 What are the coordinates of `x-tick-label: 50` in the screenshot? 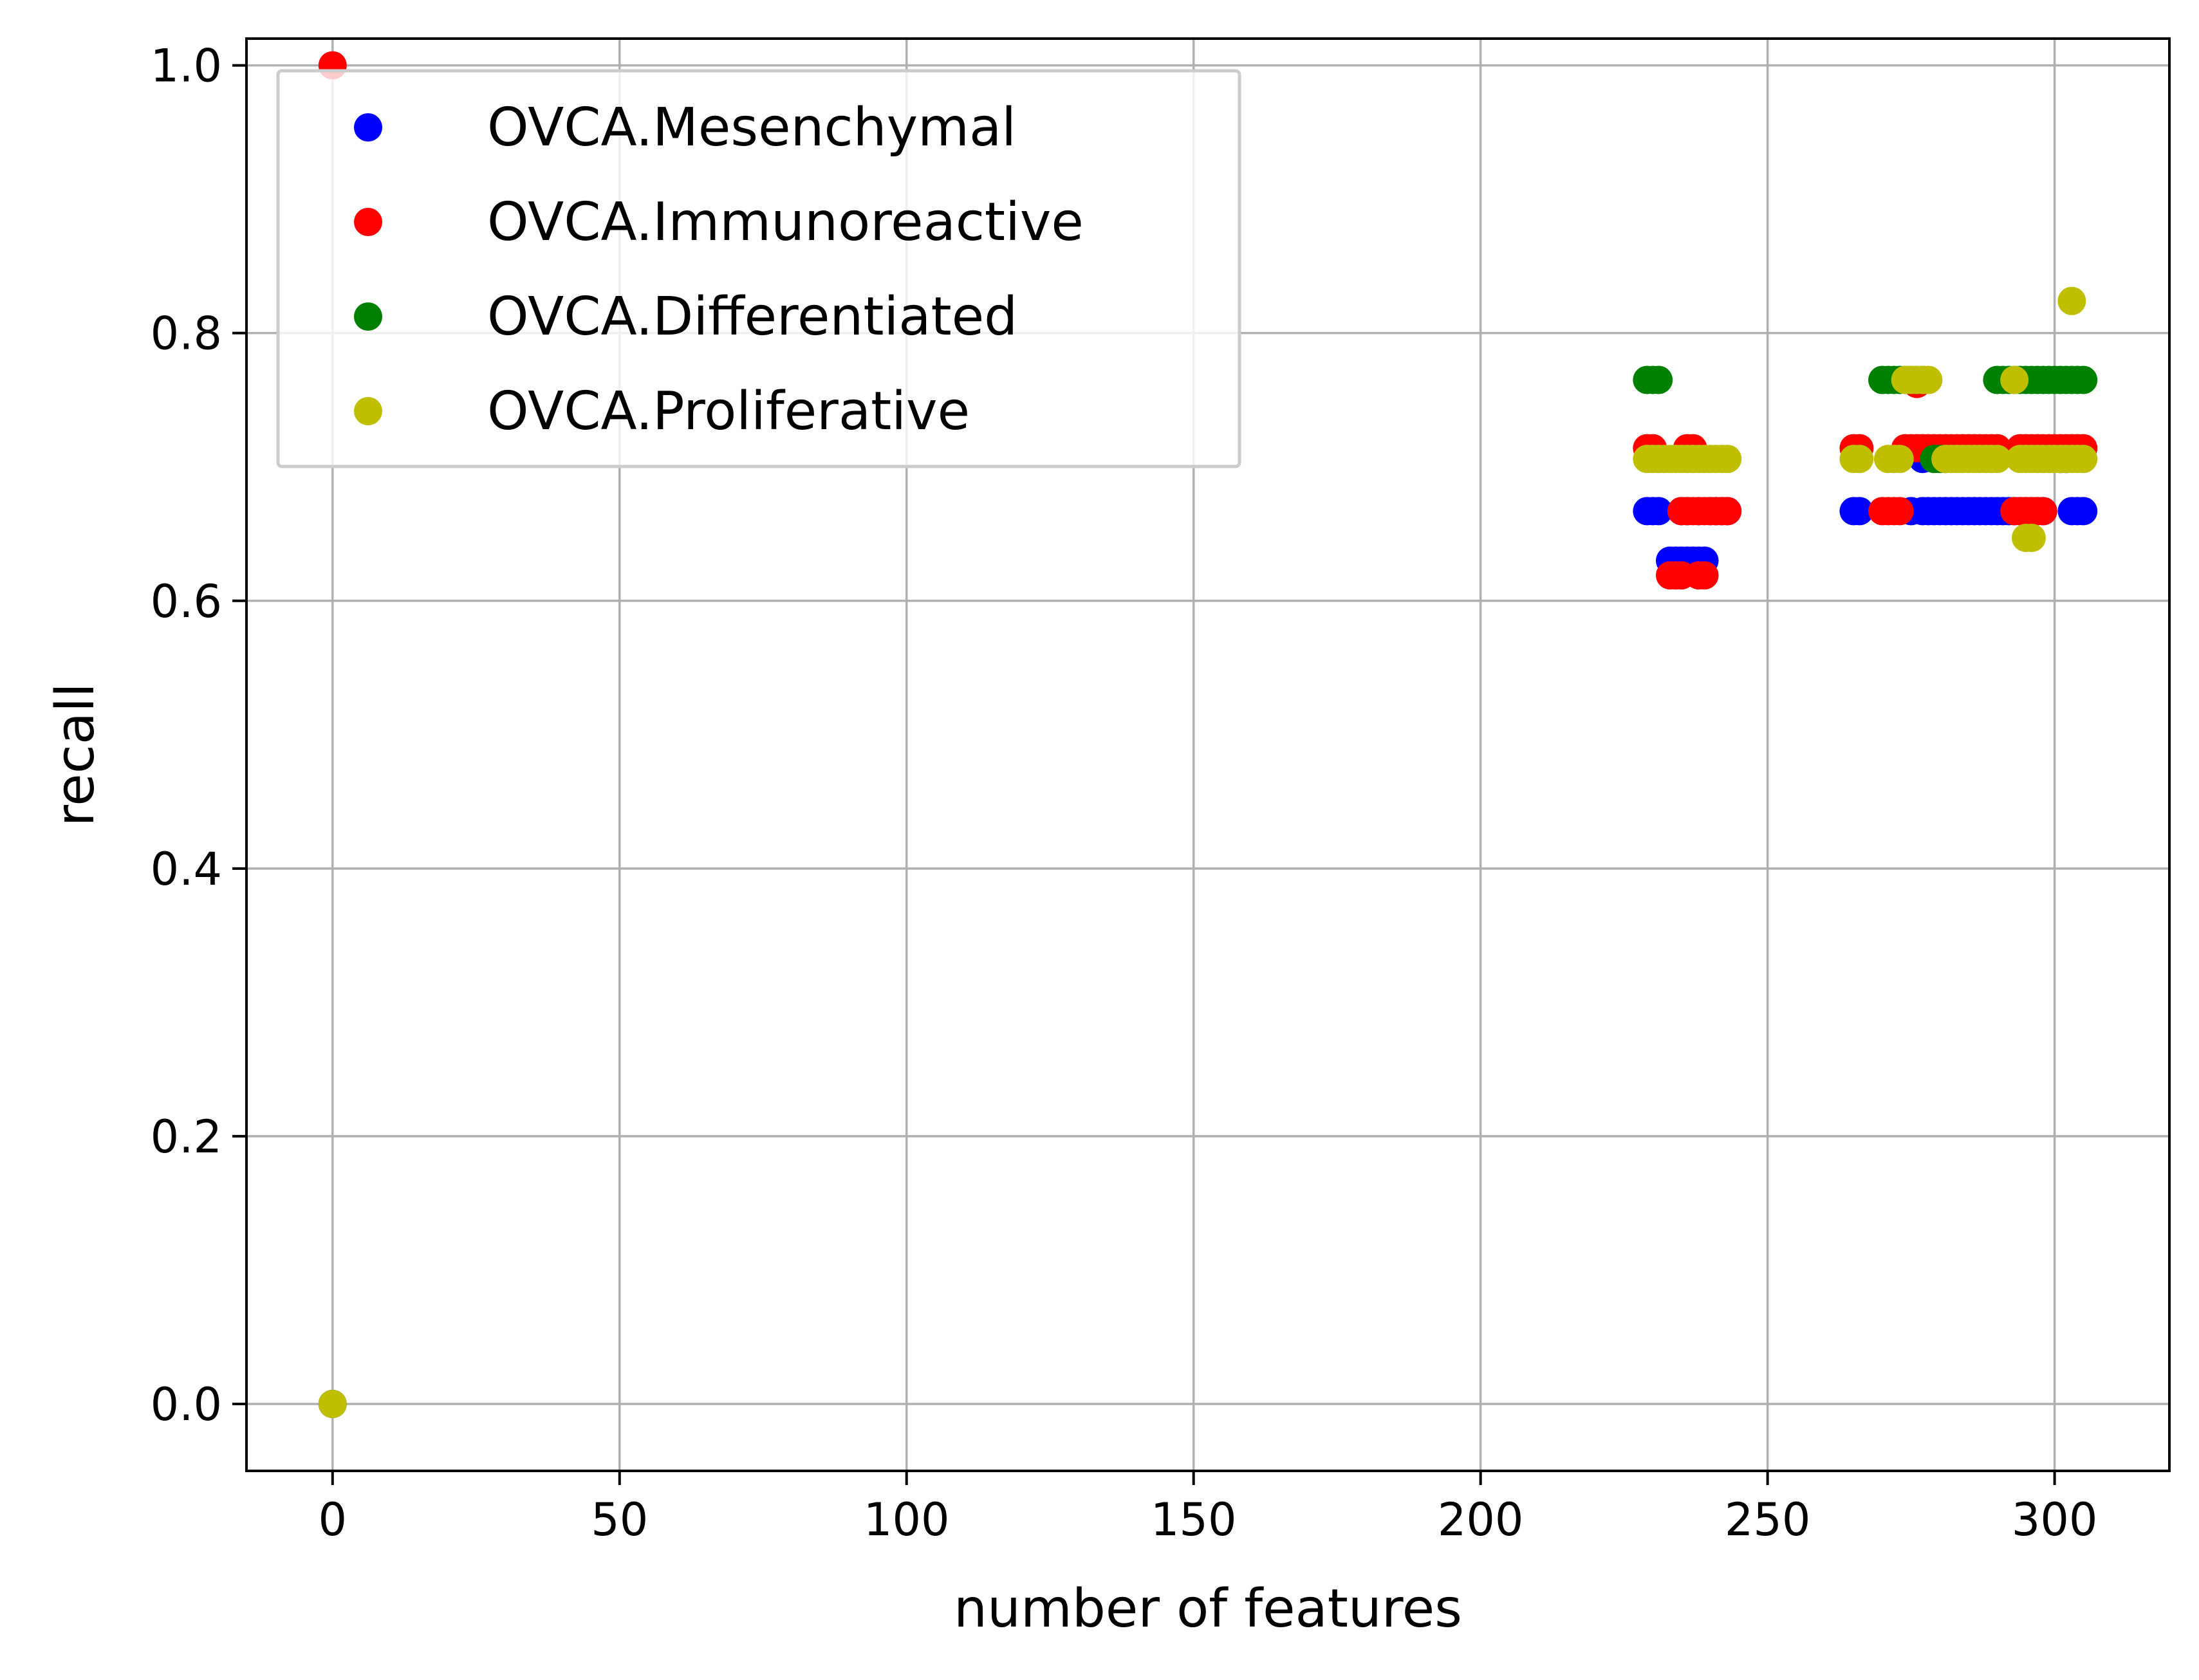 It's located at (619, 1519).